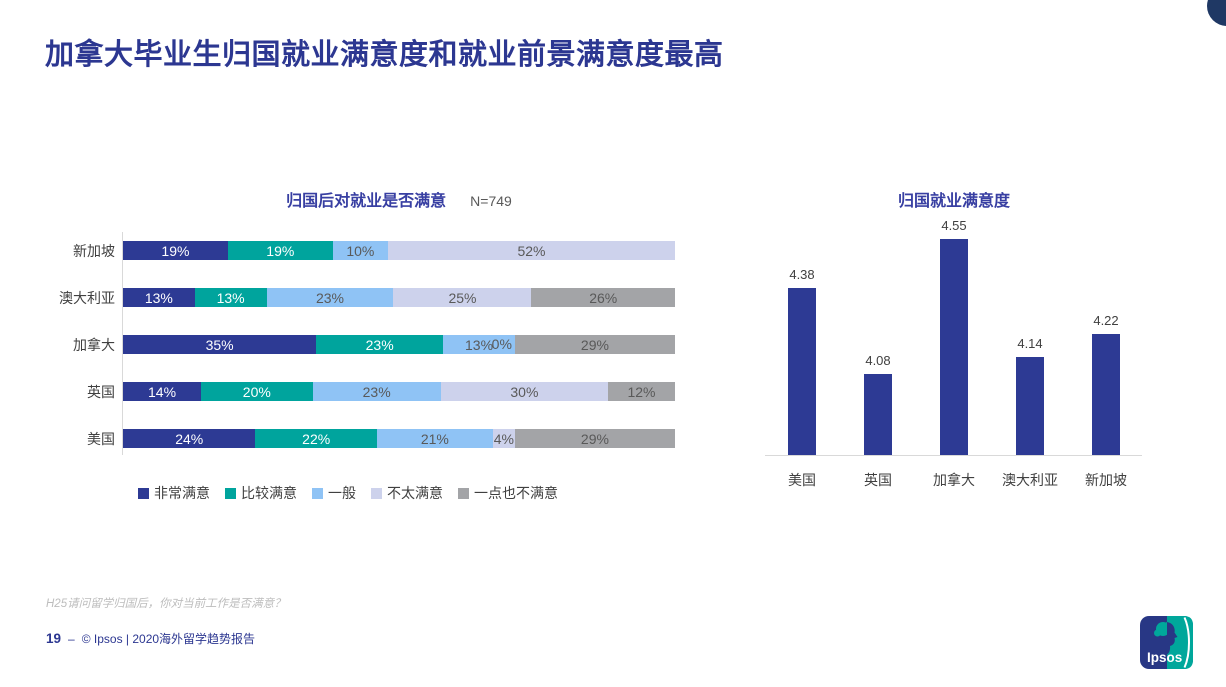 The width and height of the screenshot is (1226, 687). I want to click on bar-segment: 25%, so click(462, 297).